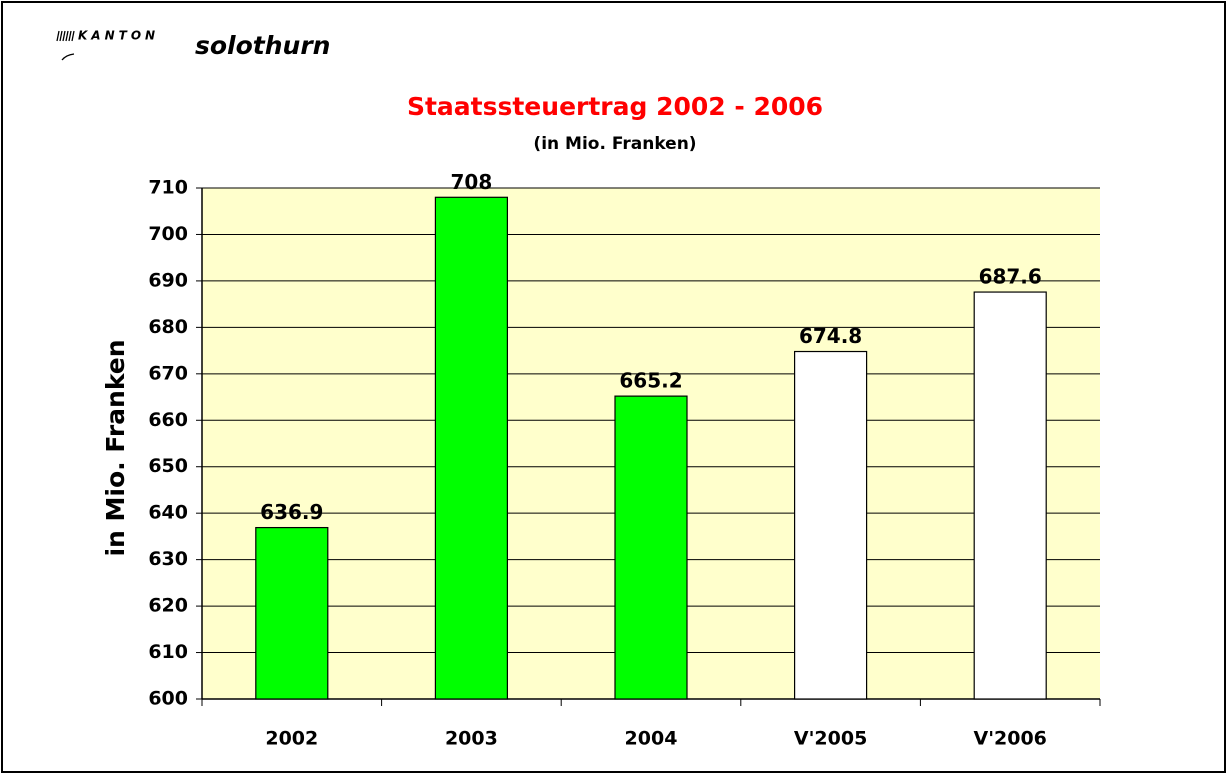 The width and height of the screenshot is (1228, 775). What do you see at coordinates (830, 336) in the screenshot?
I see `data-label: 674.8` at bounding box center [830, 336].